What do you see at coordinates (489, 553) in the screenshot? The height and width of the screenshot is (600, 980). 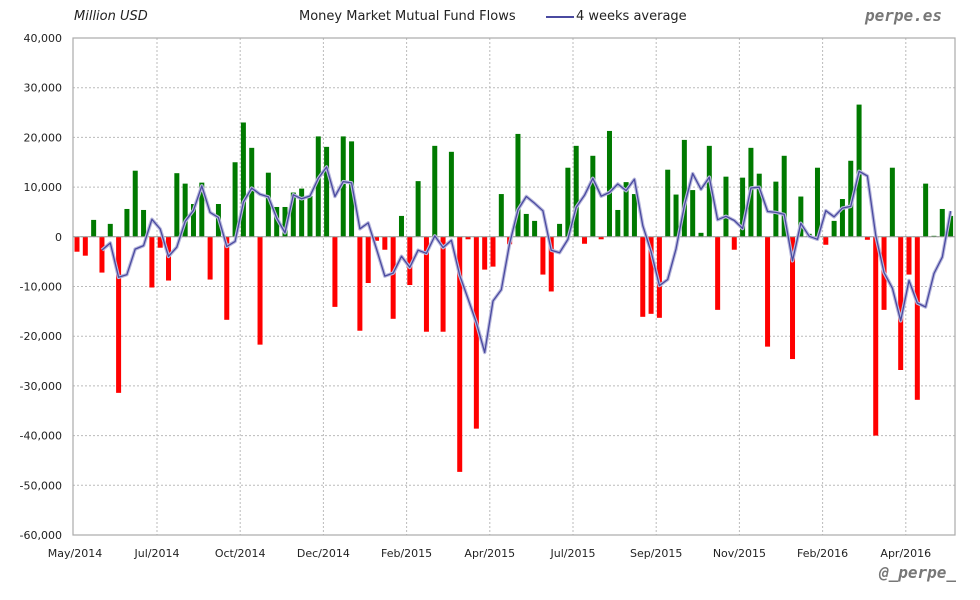 I see `x-tick-label: Apr/2015` at bounding box center [489, 553].